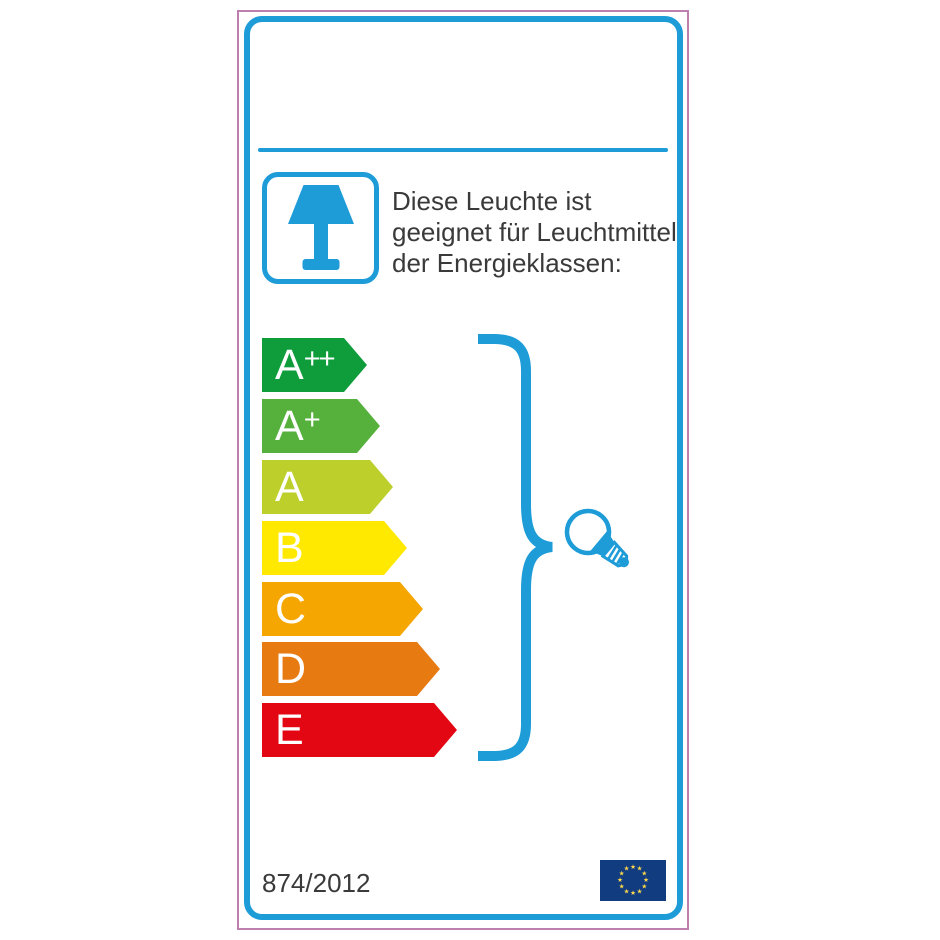  What do you see at coordinates (334, 548) in the screenshot?
I see `energy-class-arrow-b: B` at bounding box center [334, 548].